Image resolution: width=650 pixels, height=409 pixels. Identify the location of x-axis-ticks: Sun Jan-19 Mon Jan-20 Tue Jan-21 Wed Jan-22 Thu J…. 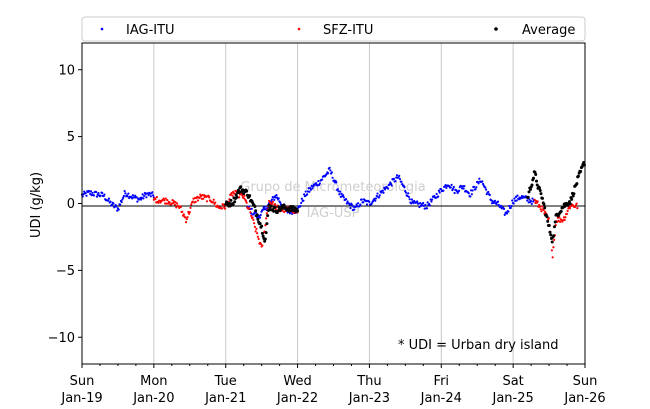
(333, 385).